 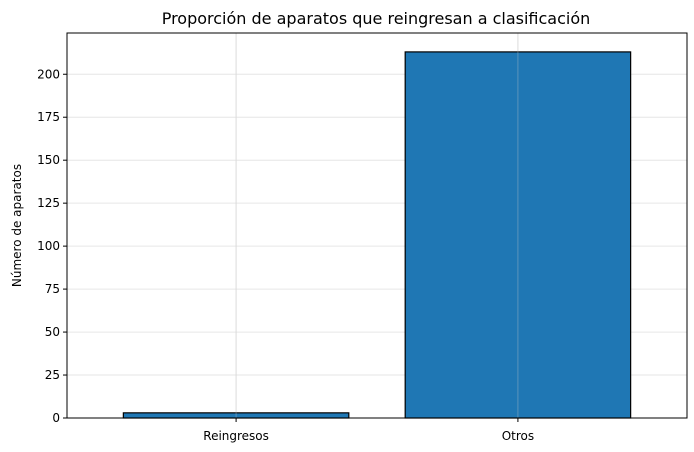 What do you see at coordinates (48, 160) in the screenshot?
I see `y-tick-label: 150` at bounding box center [48, 160].